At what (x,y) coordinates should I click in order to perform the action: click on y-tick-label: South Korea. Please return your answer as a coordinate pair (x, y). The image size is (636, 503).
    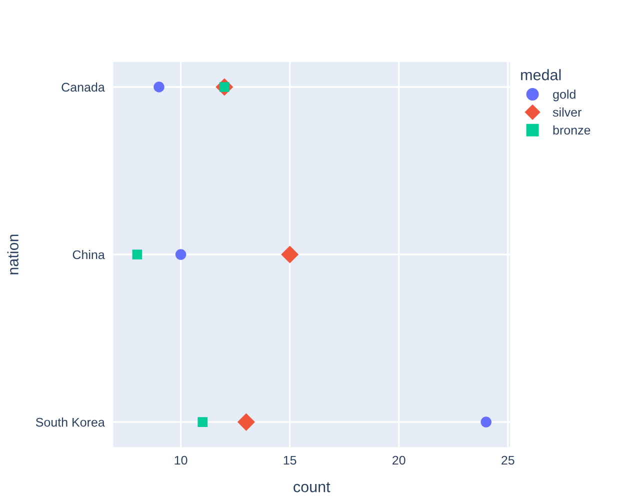
    Looking at the image, I should click on (70, 422).